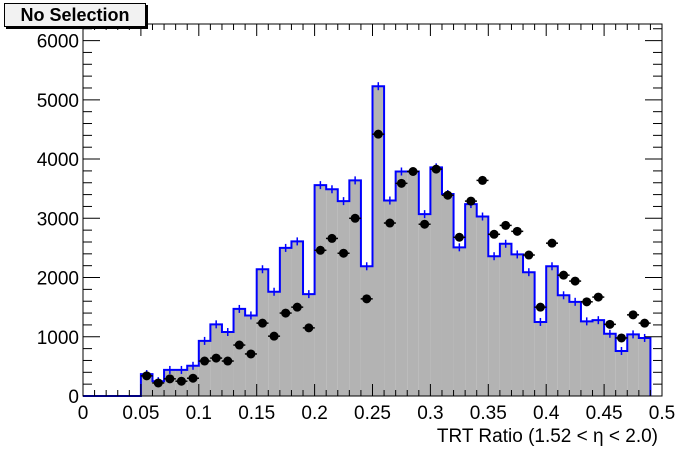 The image size is (696, 472). I want to click on y-tick-label: 3000, so click(58, 219).